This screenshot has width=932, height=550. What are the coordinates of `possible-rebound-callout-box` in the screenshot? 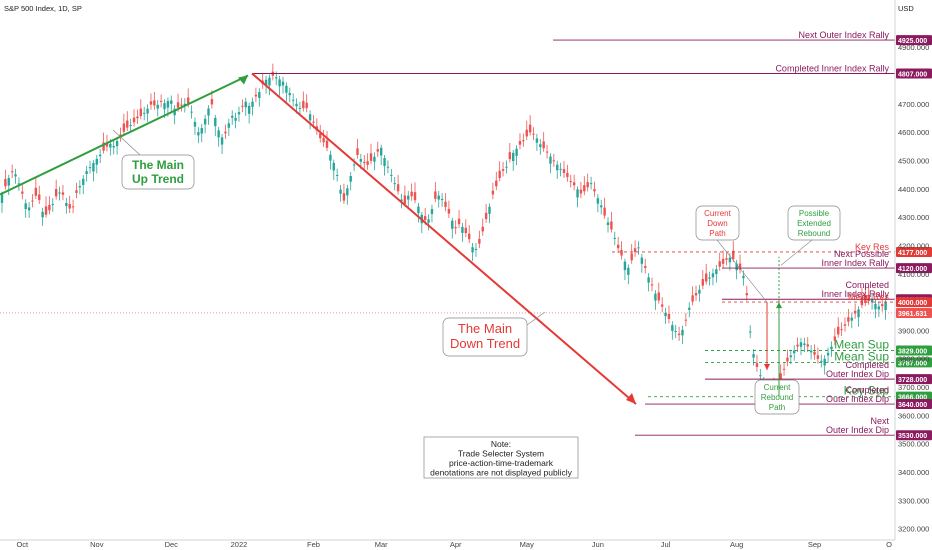 It's located at (814, 223).